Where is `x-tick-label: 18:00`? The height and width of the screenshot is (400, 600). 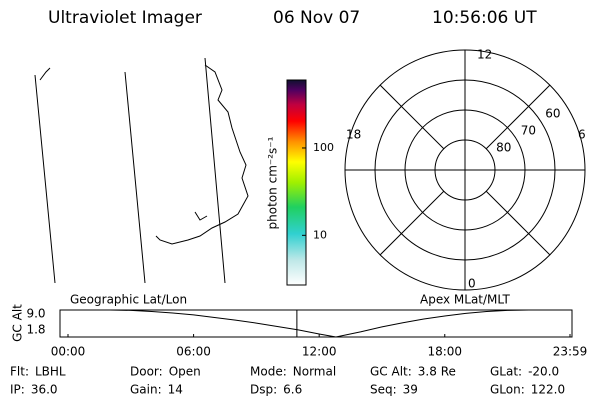 x-tick-label: 18:00 is located at coordinates (444, 352).